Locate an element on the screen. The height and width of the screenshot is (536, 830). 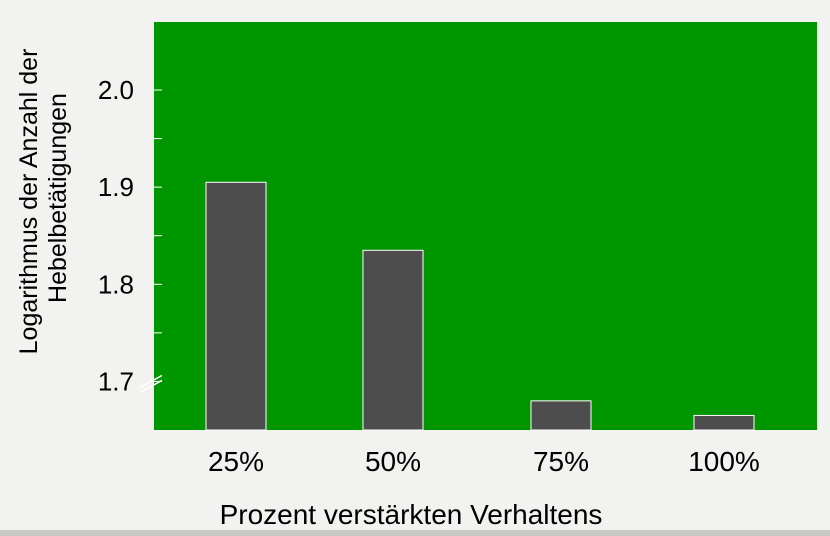
y-axis-label-line-2: Hebelbetätigungen is located at coordinates (58, 198).